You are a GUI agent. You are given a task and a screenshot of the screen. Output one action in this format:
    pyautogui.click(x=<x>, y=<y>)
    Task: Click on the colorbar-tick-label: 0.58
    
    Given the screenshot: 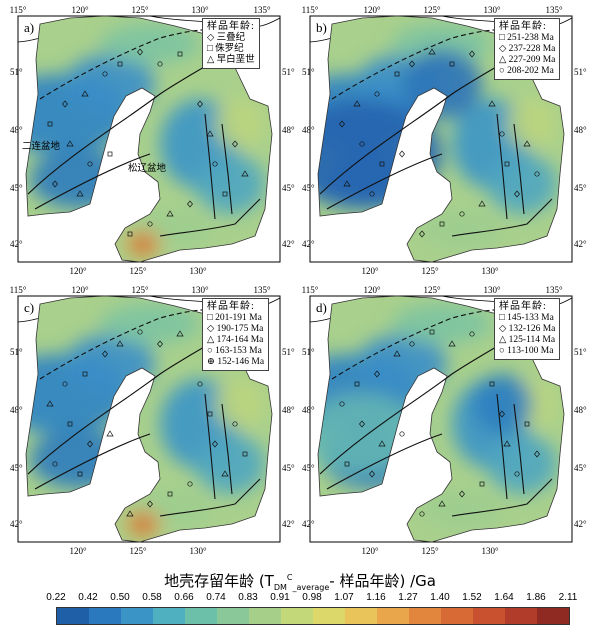 What is the action you would take?
    pyautogui.click(x=152, y=597)
    